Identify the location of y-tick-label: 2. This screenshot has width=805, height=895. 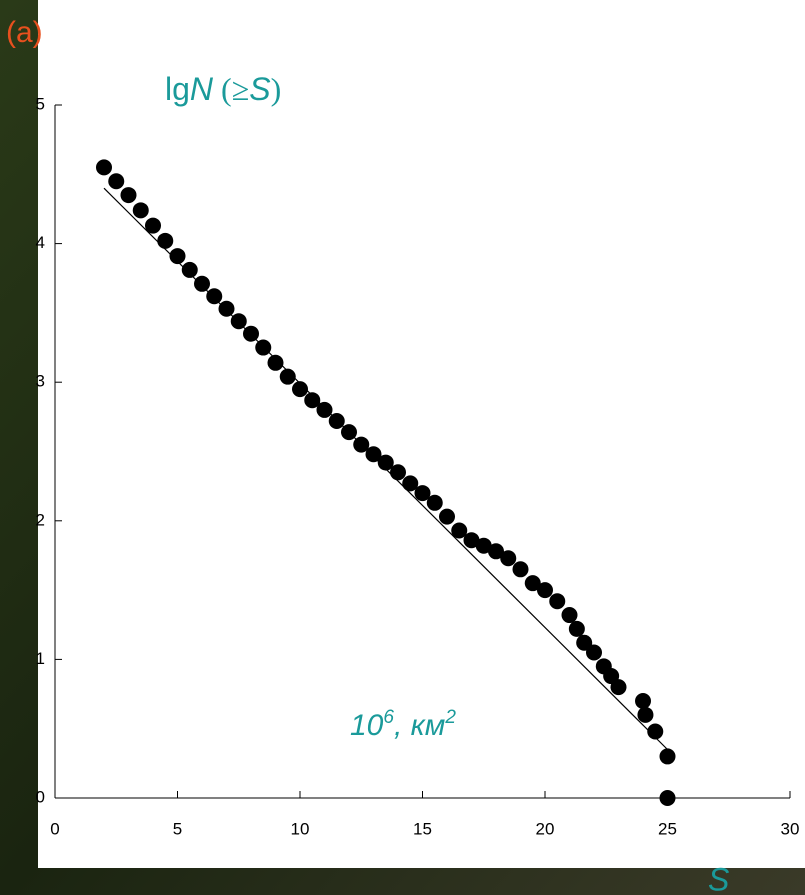
(40, 519).